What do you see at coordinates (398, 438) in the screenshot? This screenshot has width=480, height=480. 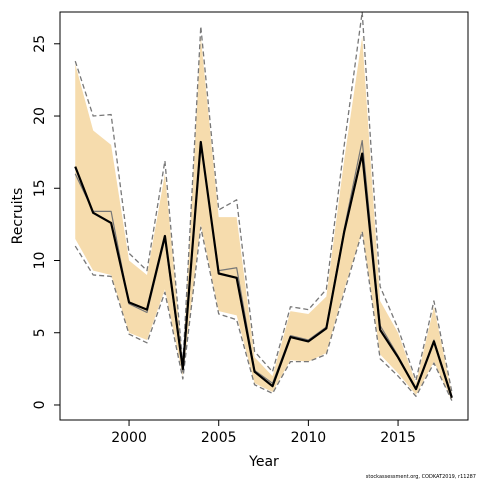 I see `x-tick-label: 2015` at bounding box center [398, 438].